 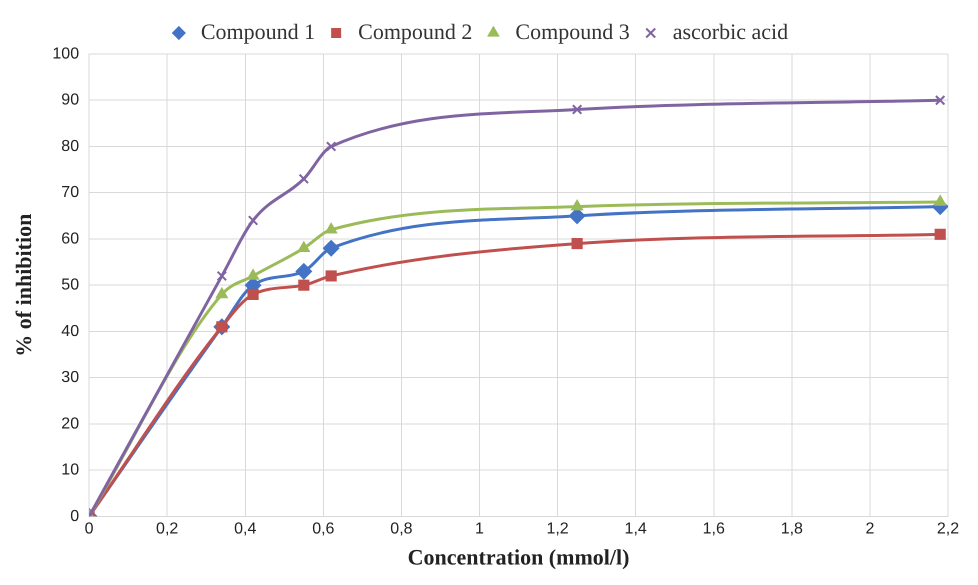 I want to click on x-tick-label: 1,6, so click(x=713, y=529).